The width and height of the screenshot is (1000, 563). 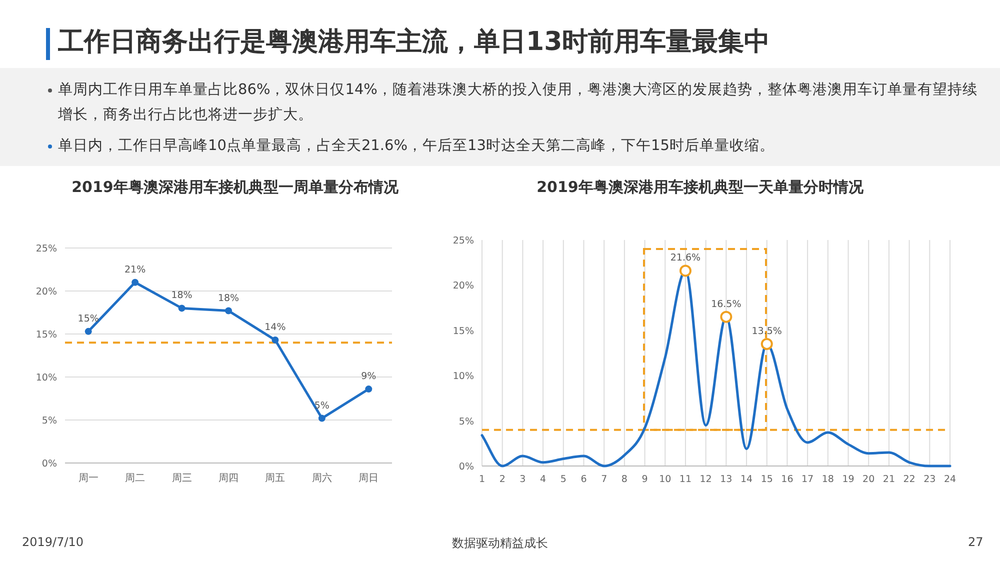 I want to click on x-tick-label: 21, so click(x=889, y=479).